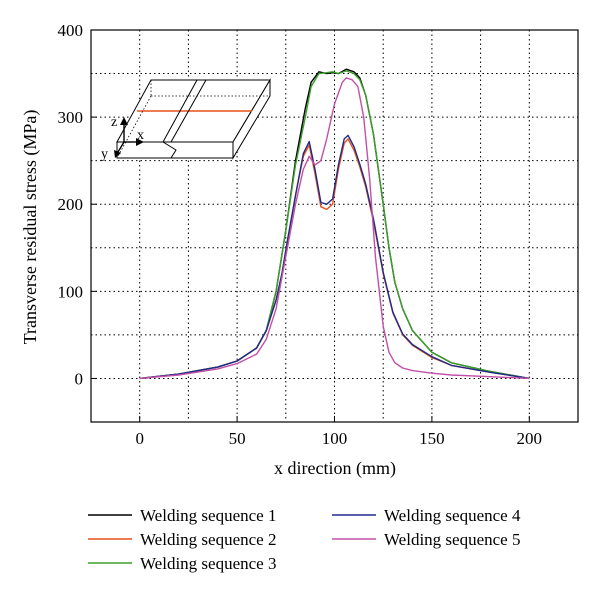 The image size is (600, 604). What do you see at coordinates (117, 154) in the screenshot?
I see `inset-y-arrowhead` at bounding box center [117, 154].